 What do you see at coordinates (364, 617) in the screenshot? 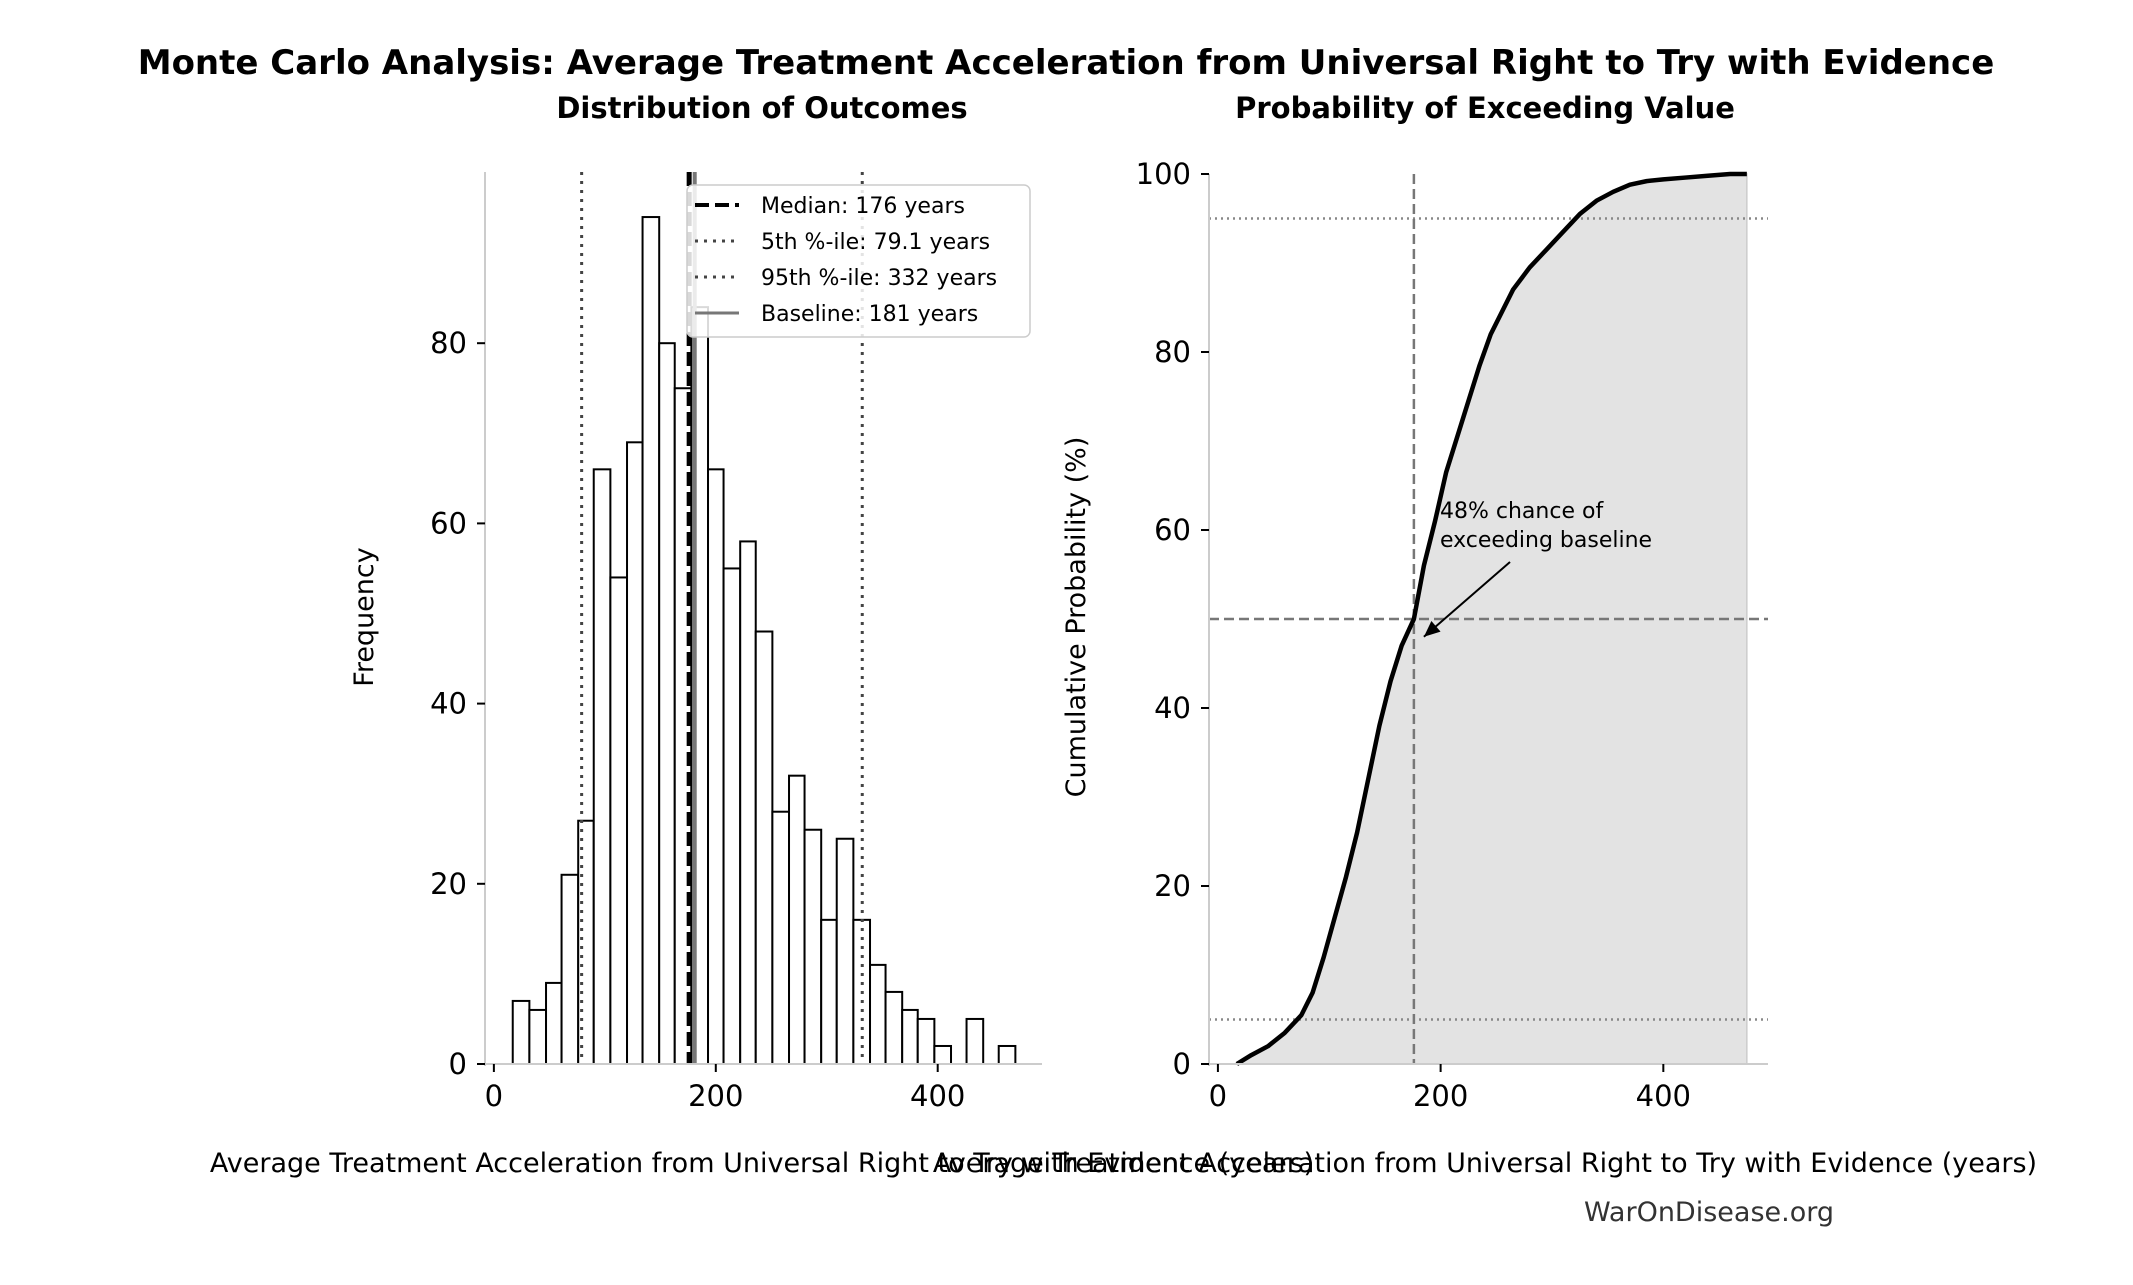
I see `histogram-ylabel: Frequency` at bounding box center [364, 617].